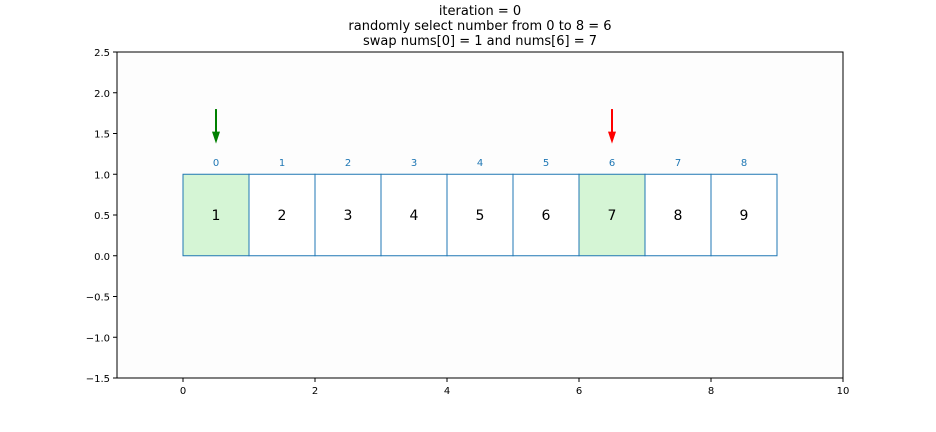 This screenshot has width=936, height=432. I want to click on y-axis: 2.5 2.0 1.5 1.0 0.5 0.0 −0.5 −1.0 −1.5, so click(101, 216).